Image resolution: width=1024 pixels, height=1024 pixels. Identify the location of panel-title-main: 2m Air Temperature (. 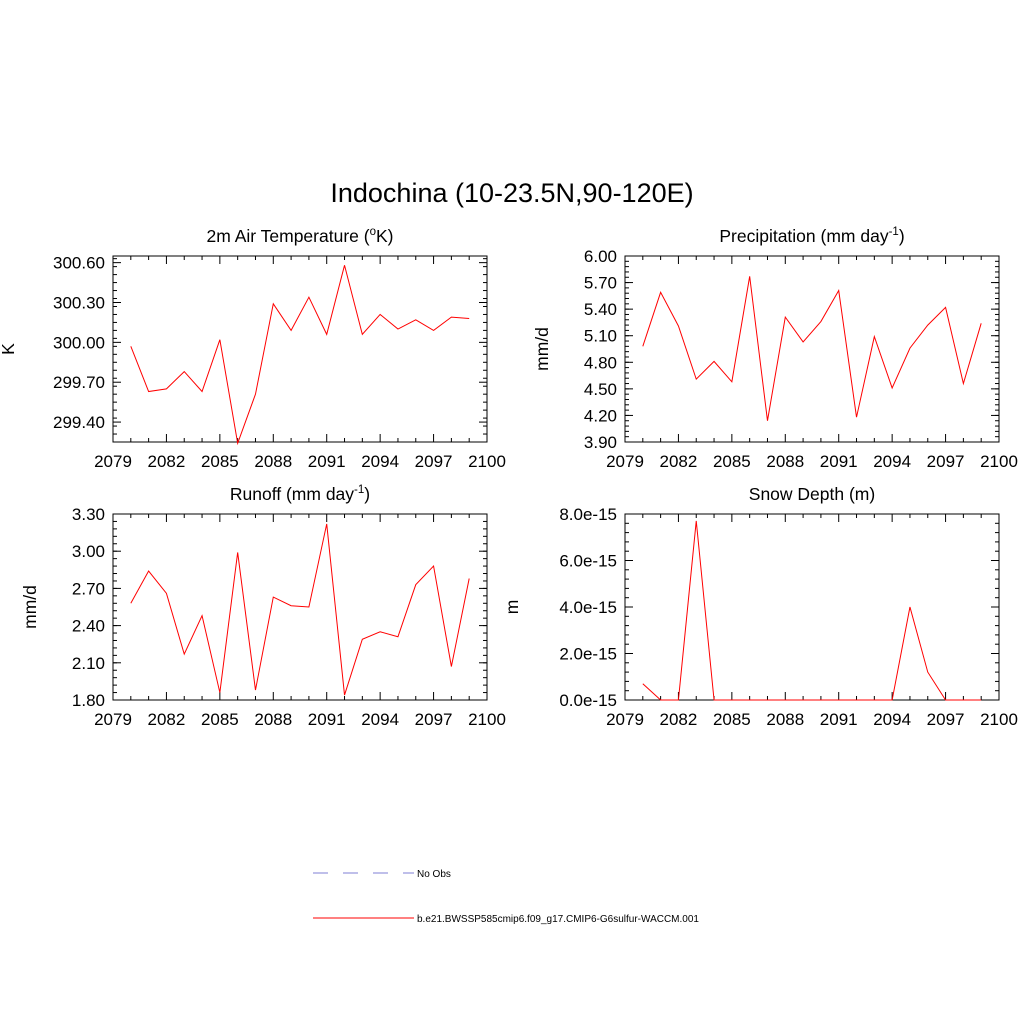
(288, 236).